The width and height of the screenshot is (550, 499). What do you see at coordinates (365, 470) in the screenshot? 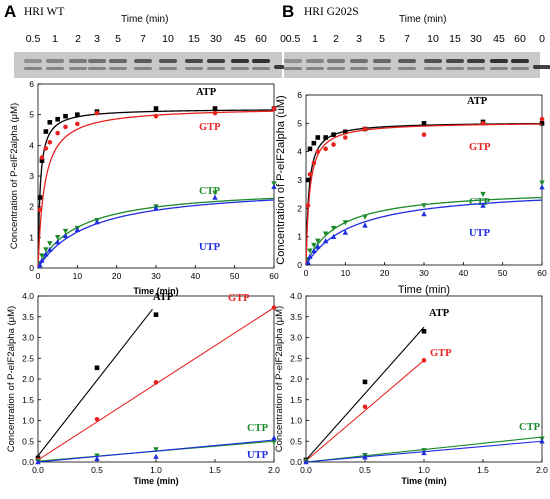
I see `x-tick-label: 0.5` at bounding box center [365, 470].